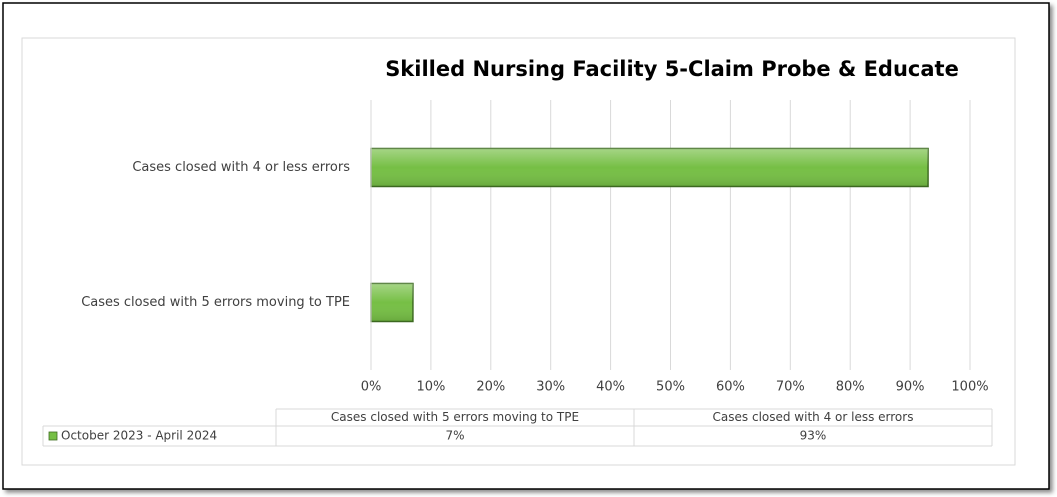  I want to click on x-tick-label: 40%, so click(610, 387).